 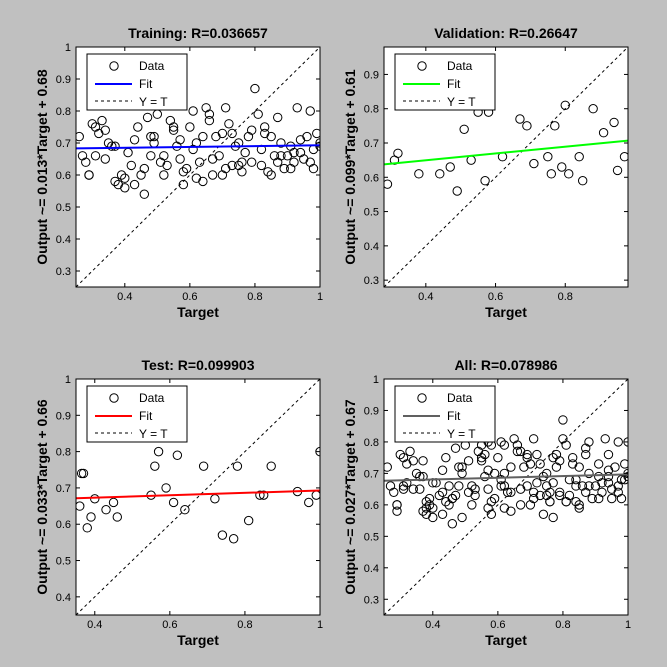 What do you see at coordinates (506, 312) in the screenshot?
I see `x-axis-label: Target` at bounding box center [506, 312].